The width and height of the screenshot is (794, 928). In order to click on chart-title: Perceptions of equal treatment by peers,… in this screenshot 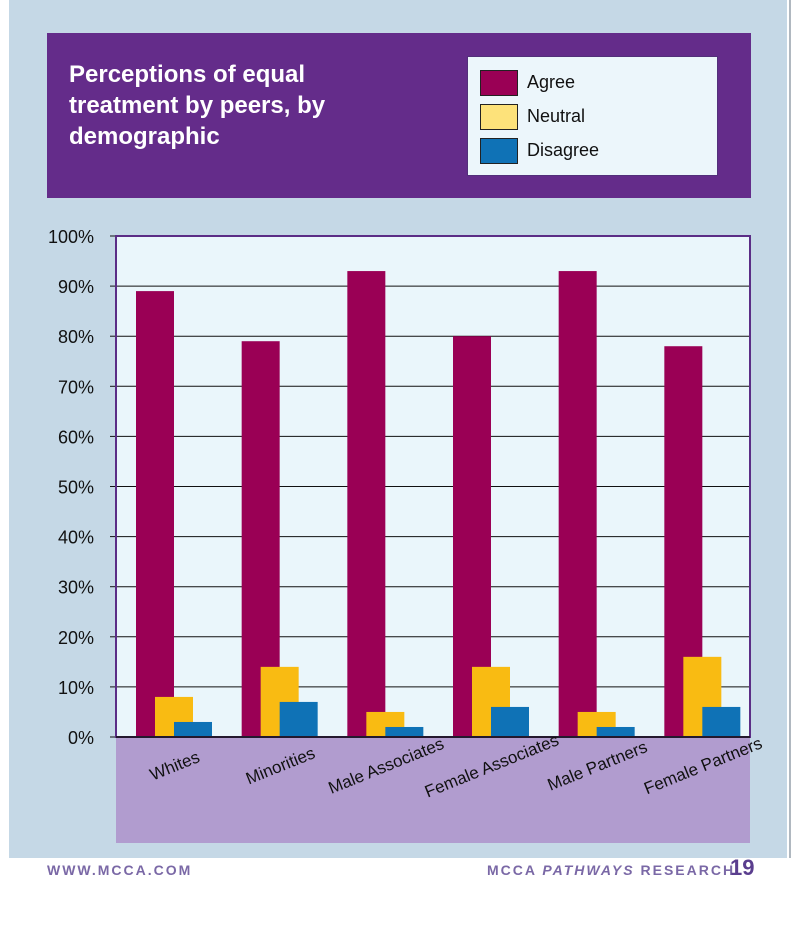, I will do `click(197, 106)`.